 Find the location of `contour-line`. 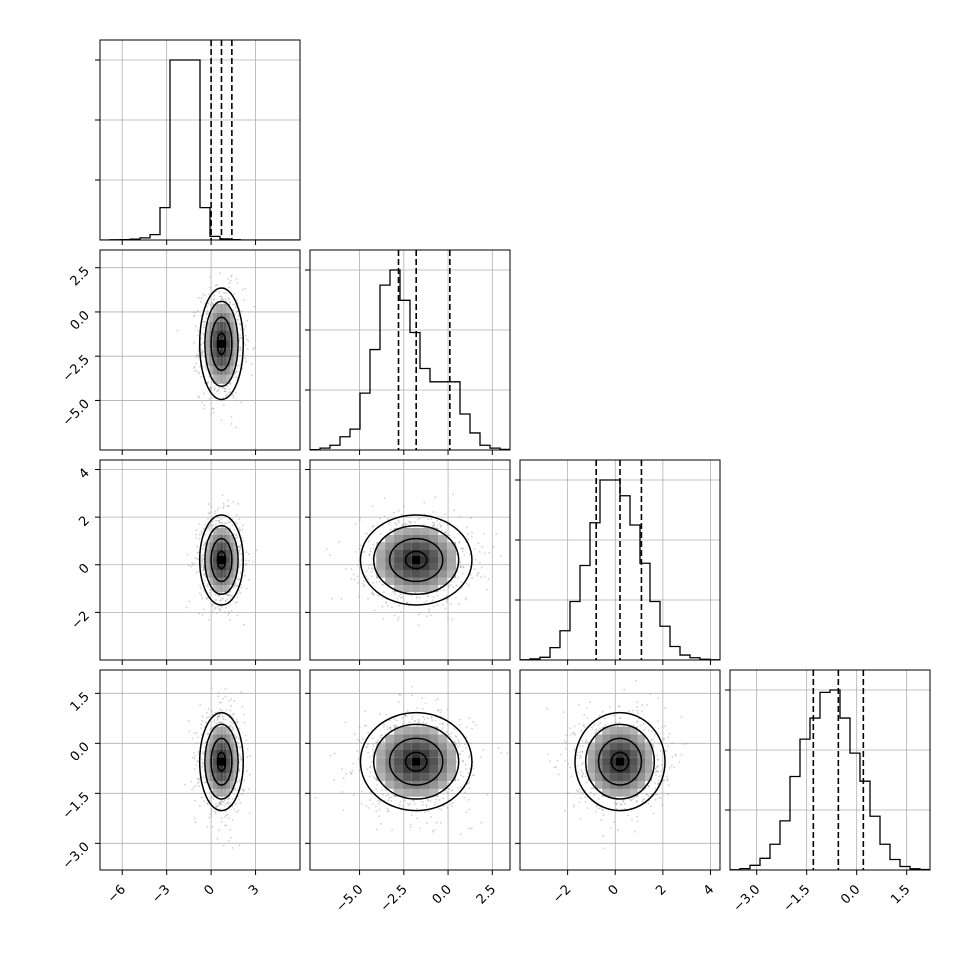

contour-line is located at coordinates (221, 560).